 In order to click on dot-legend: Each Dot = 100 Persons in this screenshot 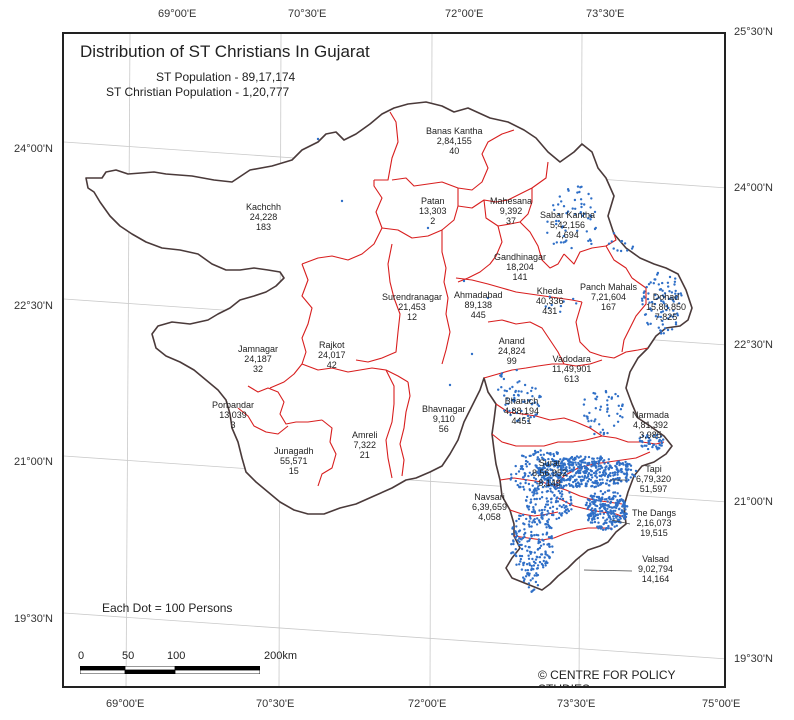, I will do `click(167, 608)`.